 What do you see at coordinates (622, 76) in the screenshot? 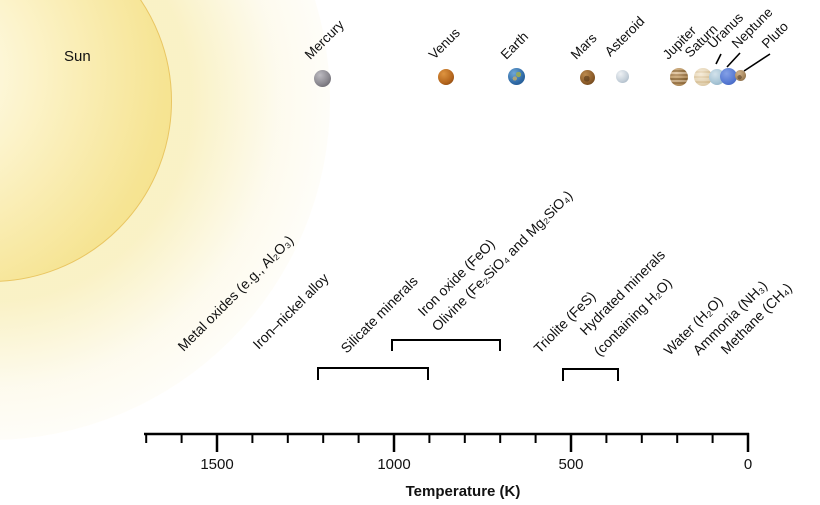
I see `asteroid-icon` at bounding box center [622, 76].